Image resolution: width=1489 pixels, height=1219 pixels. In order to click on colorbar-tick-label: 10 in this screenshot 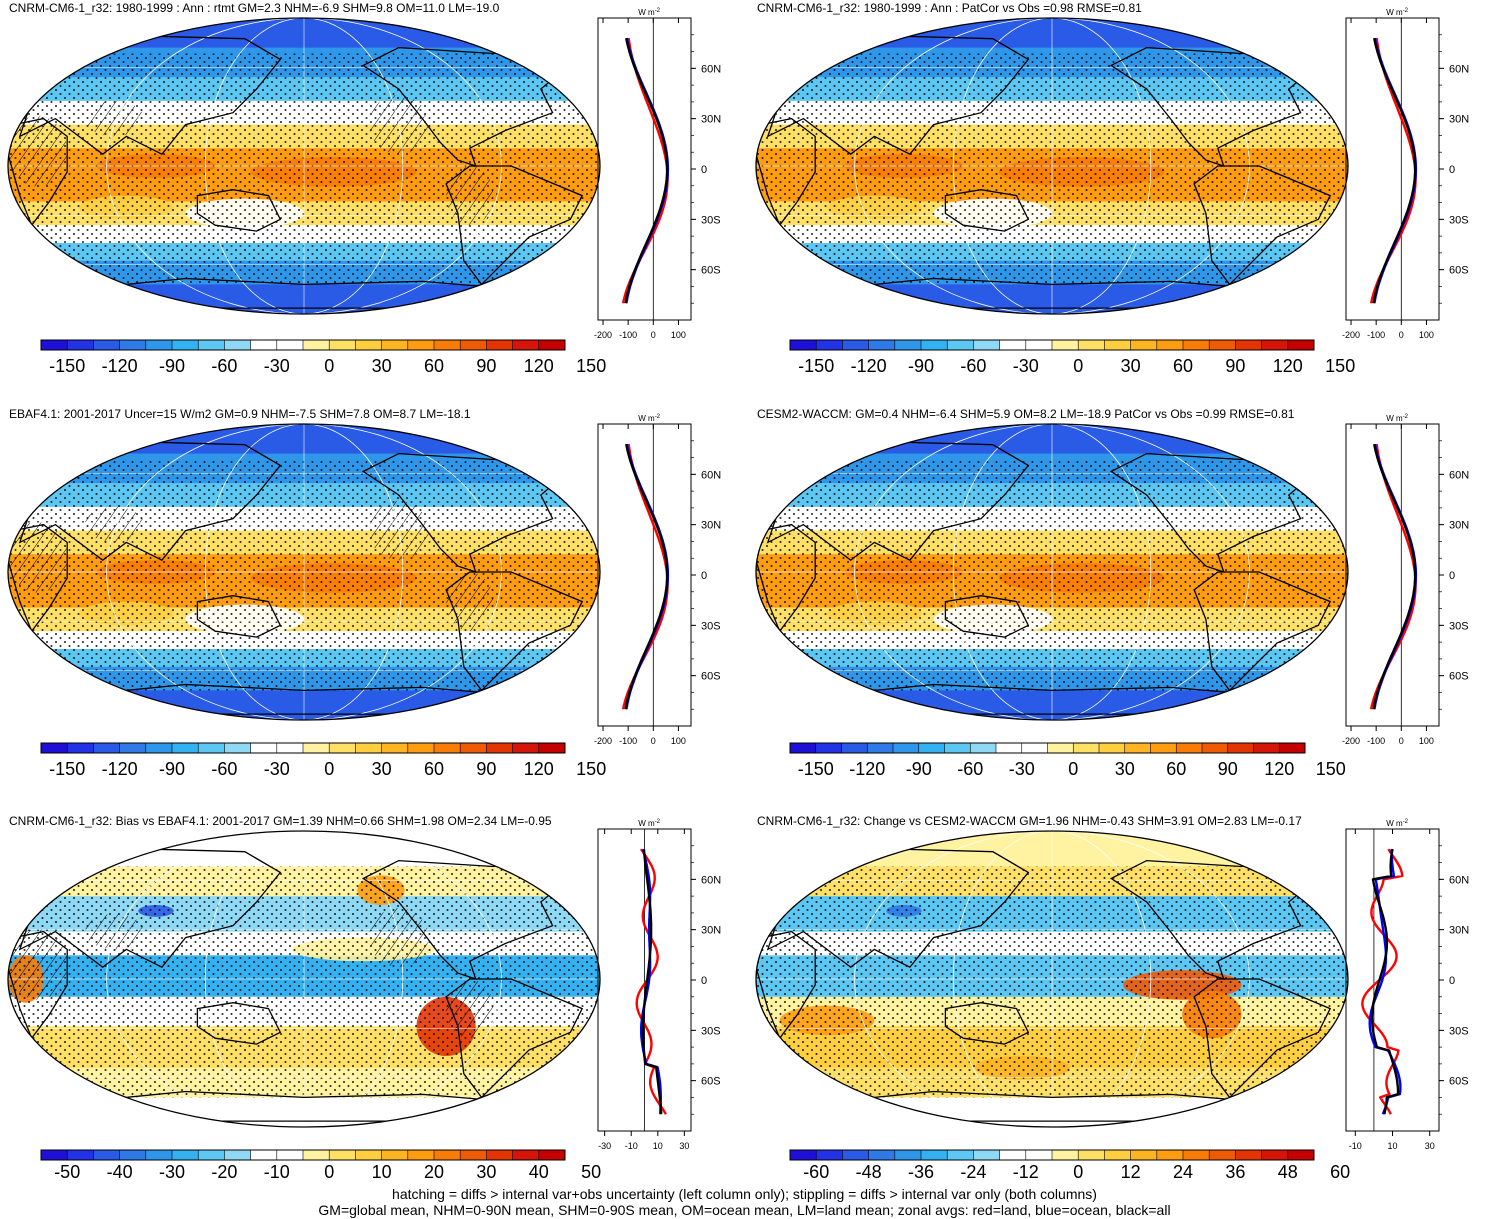, I will do `click(382, 1172)`.